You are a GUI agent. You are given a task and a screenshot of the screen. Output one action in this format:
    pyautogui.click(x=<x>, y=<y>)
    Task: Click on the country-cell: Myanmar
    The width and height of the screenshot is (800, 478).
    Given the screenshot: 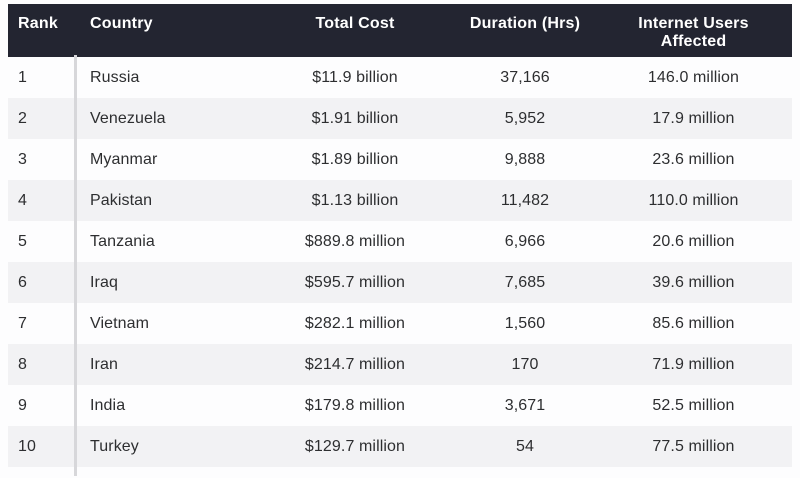 What is the action you would take?
    pyautogui.click(x=124, y=159)
    